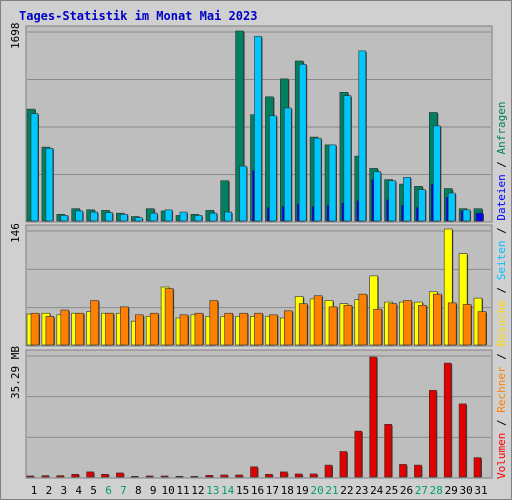 The width and height of the screenshot is (512, 504). What do you see at coordinates (501, 127) in the screenshot?
I see `legend-item: Anfragen` at bounding box center [501, 127].